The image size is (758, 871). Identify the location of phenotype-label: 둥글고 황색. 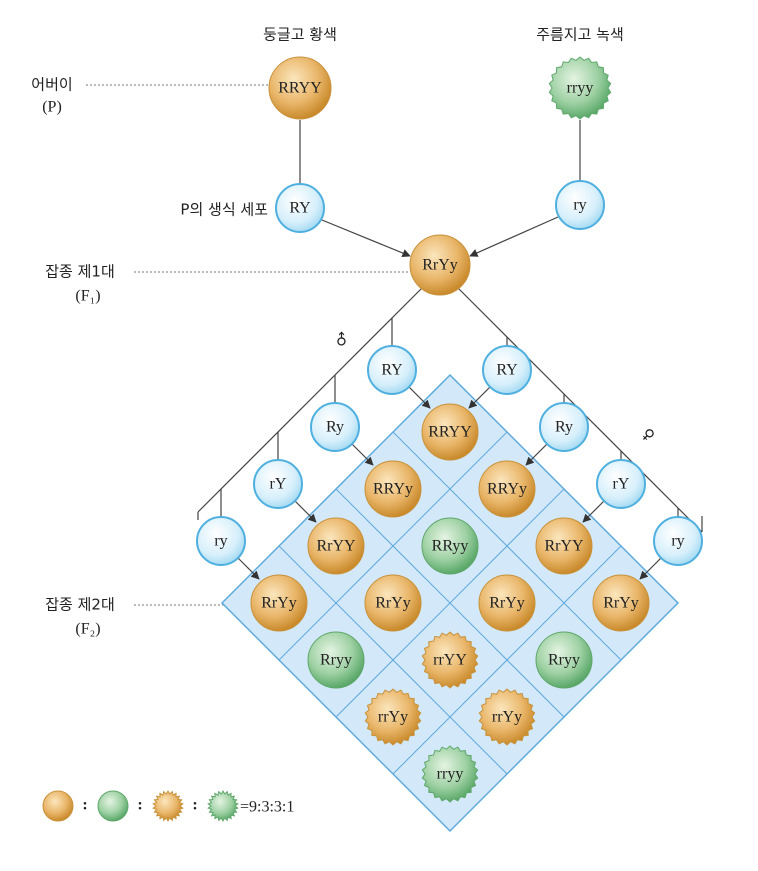
(300, 35).